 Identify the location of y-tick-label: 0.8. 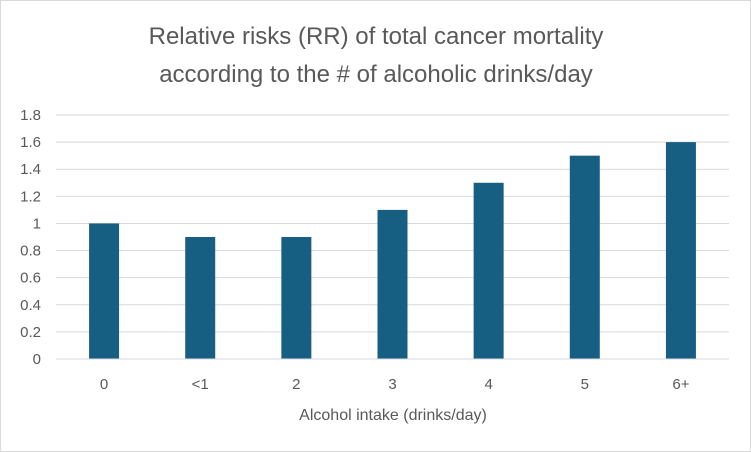
(30, 251).